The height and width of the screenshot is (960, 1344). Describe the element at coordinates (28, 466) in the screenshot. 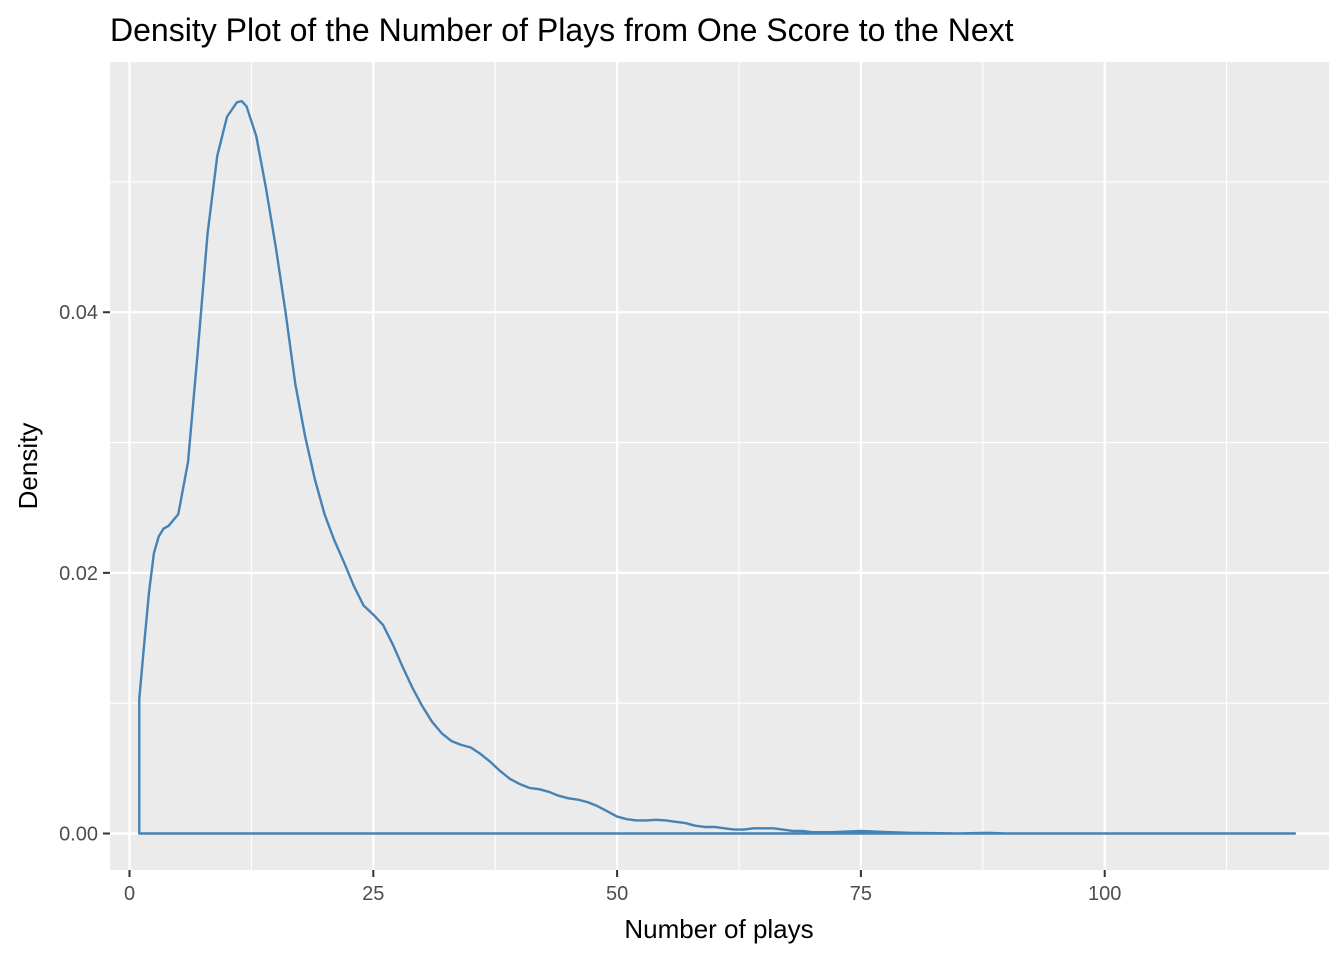

I see `y-axis-title: Density` at that location.